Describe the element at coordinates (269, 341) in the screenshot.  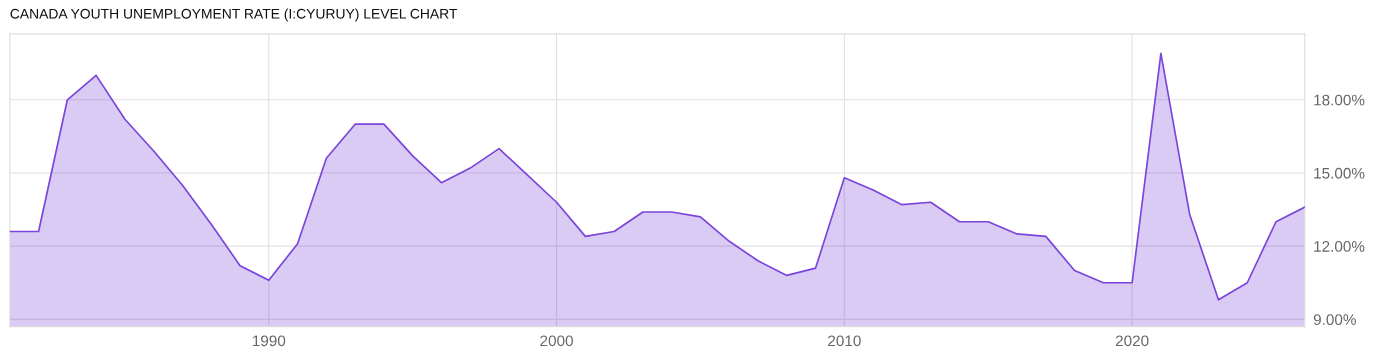
I see `x-tick-label: 1990` at that location.